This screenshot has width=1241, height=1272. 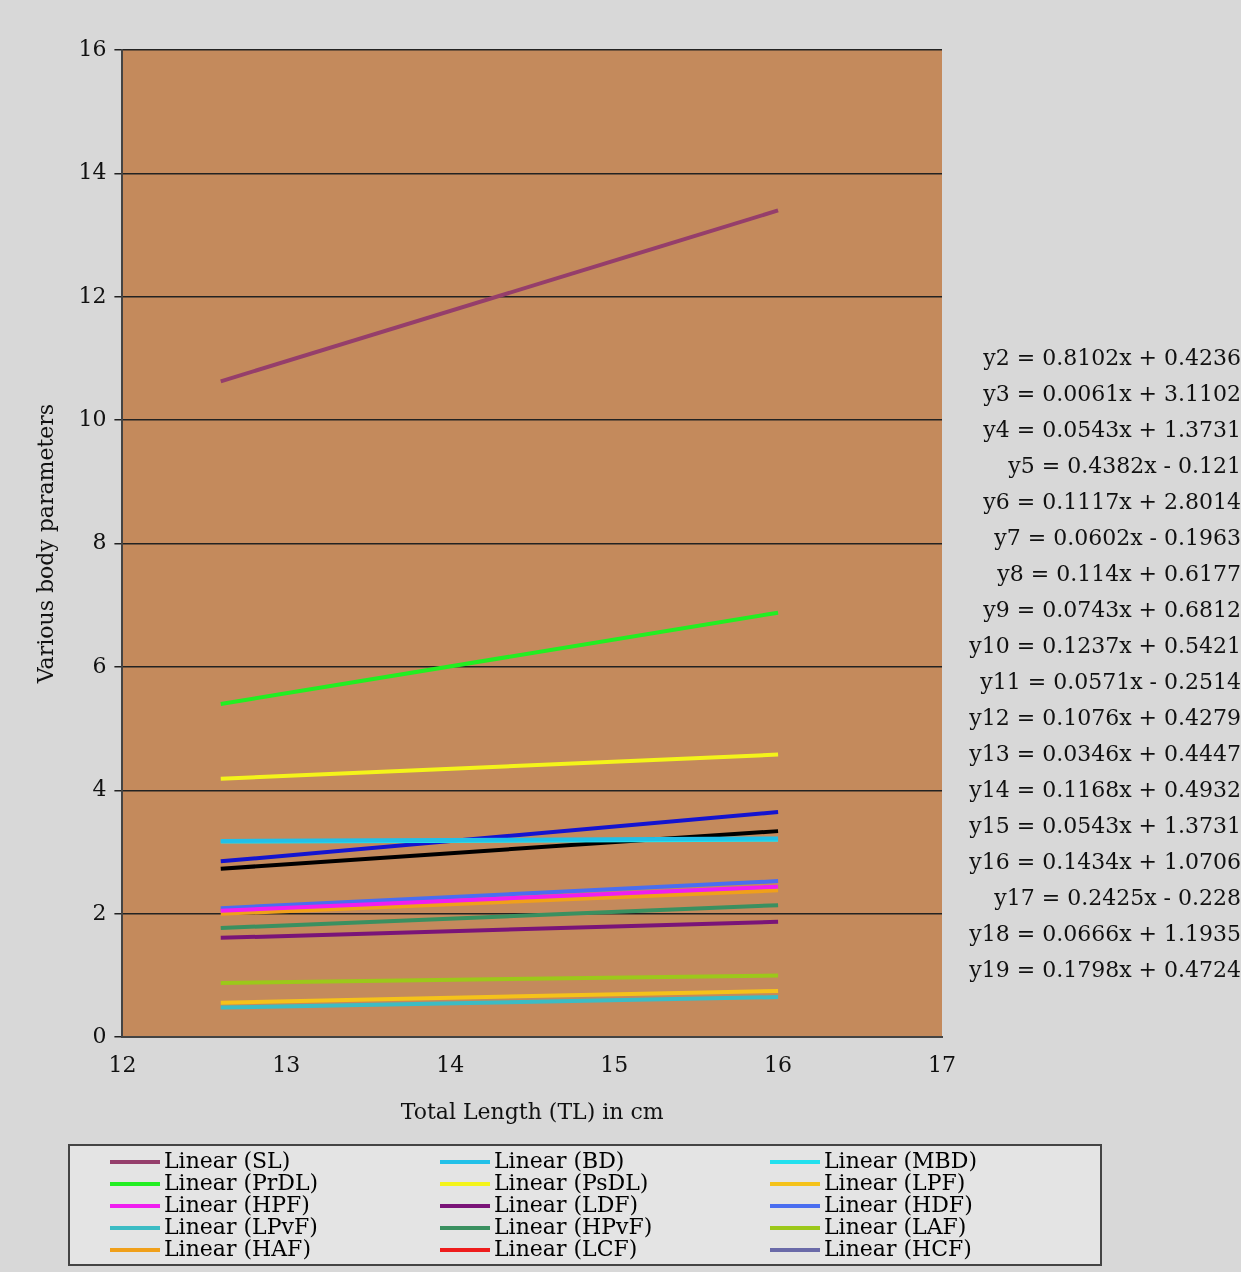 What do you see at coordinates (1104, 970) in the screenshot?
I see `text: y19 = 0.1798x + 0.4724` at bounding box center [1104, 970].